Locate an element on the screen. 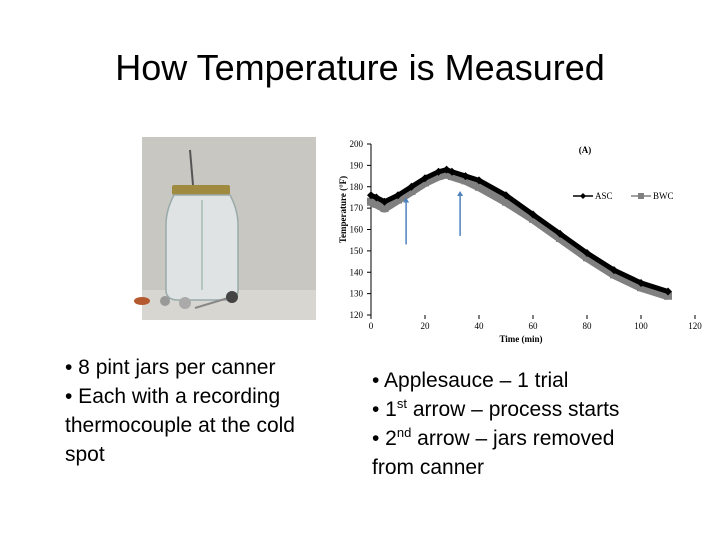 This screenshot has width=720, height=540. text-span: • 1 is located at coordinates (384, 409).